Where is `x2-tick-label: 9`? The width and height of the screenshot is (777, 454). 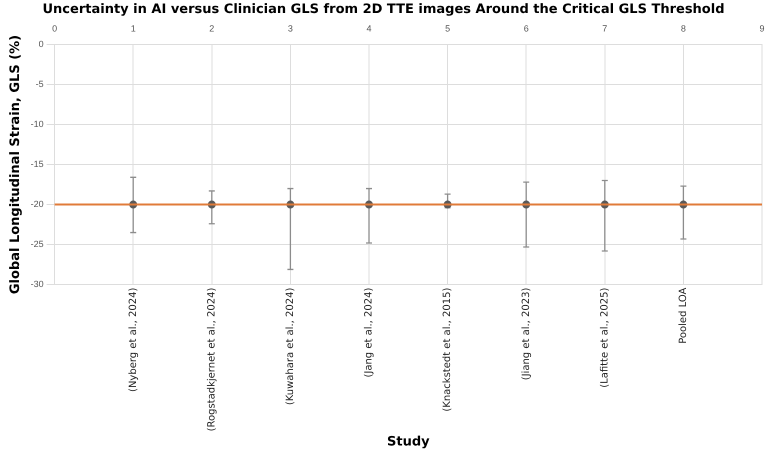 x2-tick-label: 9 is located at coordinates (762, 28).